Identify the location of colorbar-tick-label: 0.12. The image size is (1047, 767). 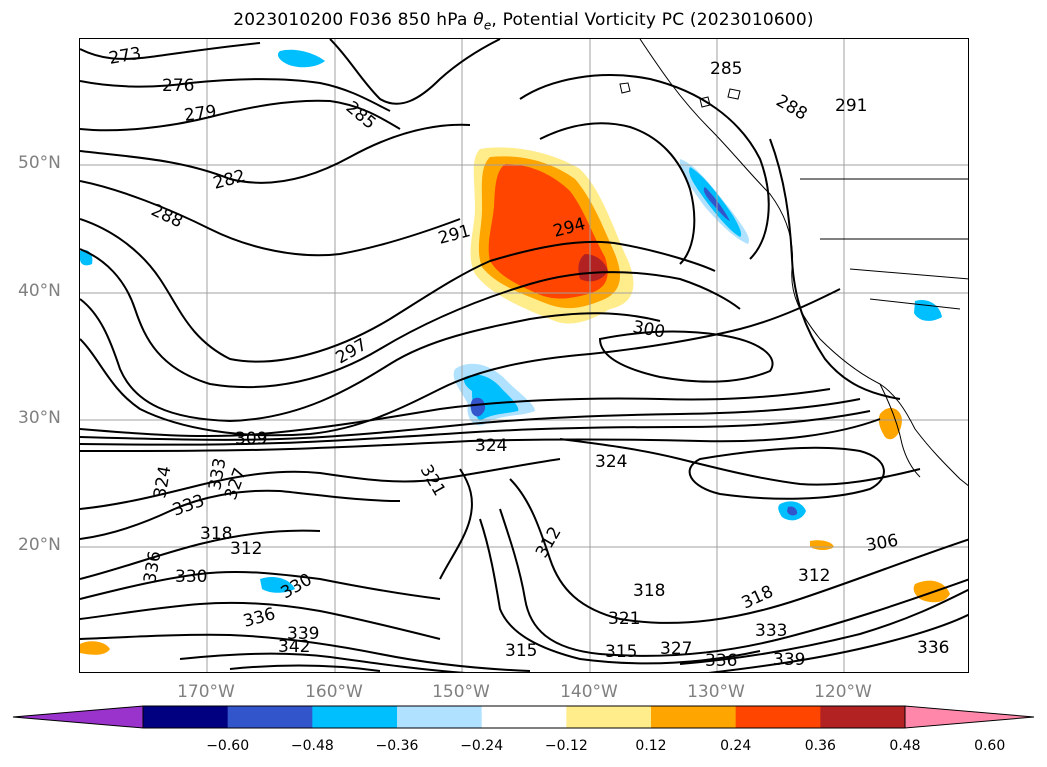
(651, 746).